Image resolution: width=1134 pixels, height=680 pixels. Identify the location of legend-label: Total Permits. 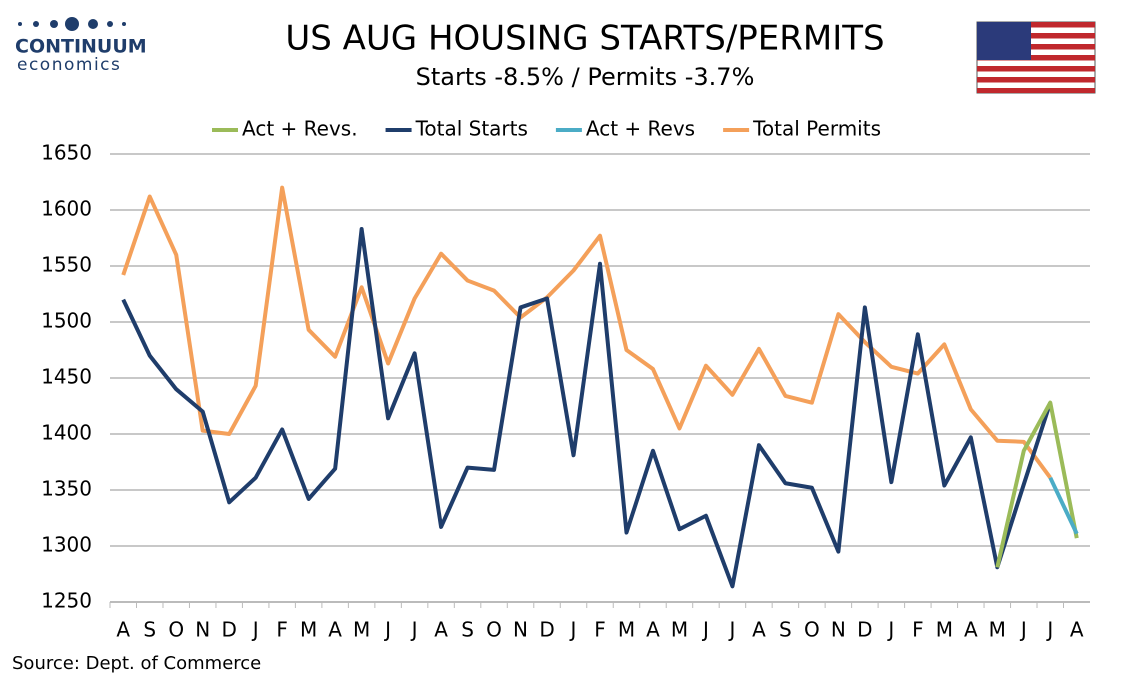
(816, 129).